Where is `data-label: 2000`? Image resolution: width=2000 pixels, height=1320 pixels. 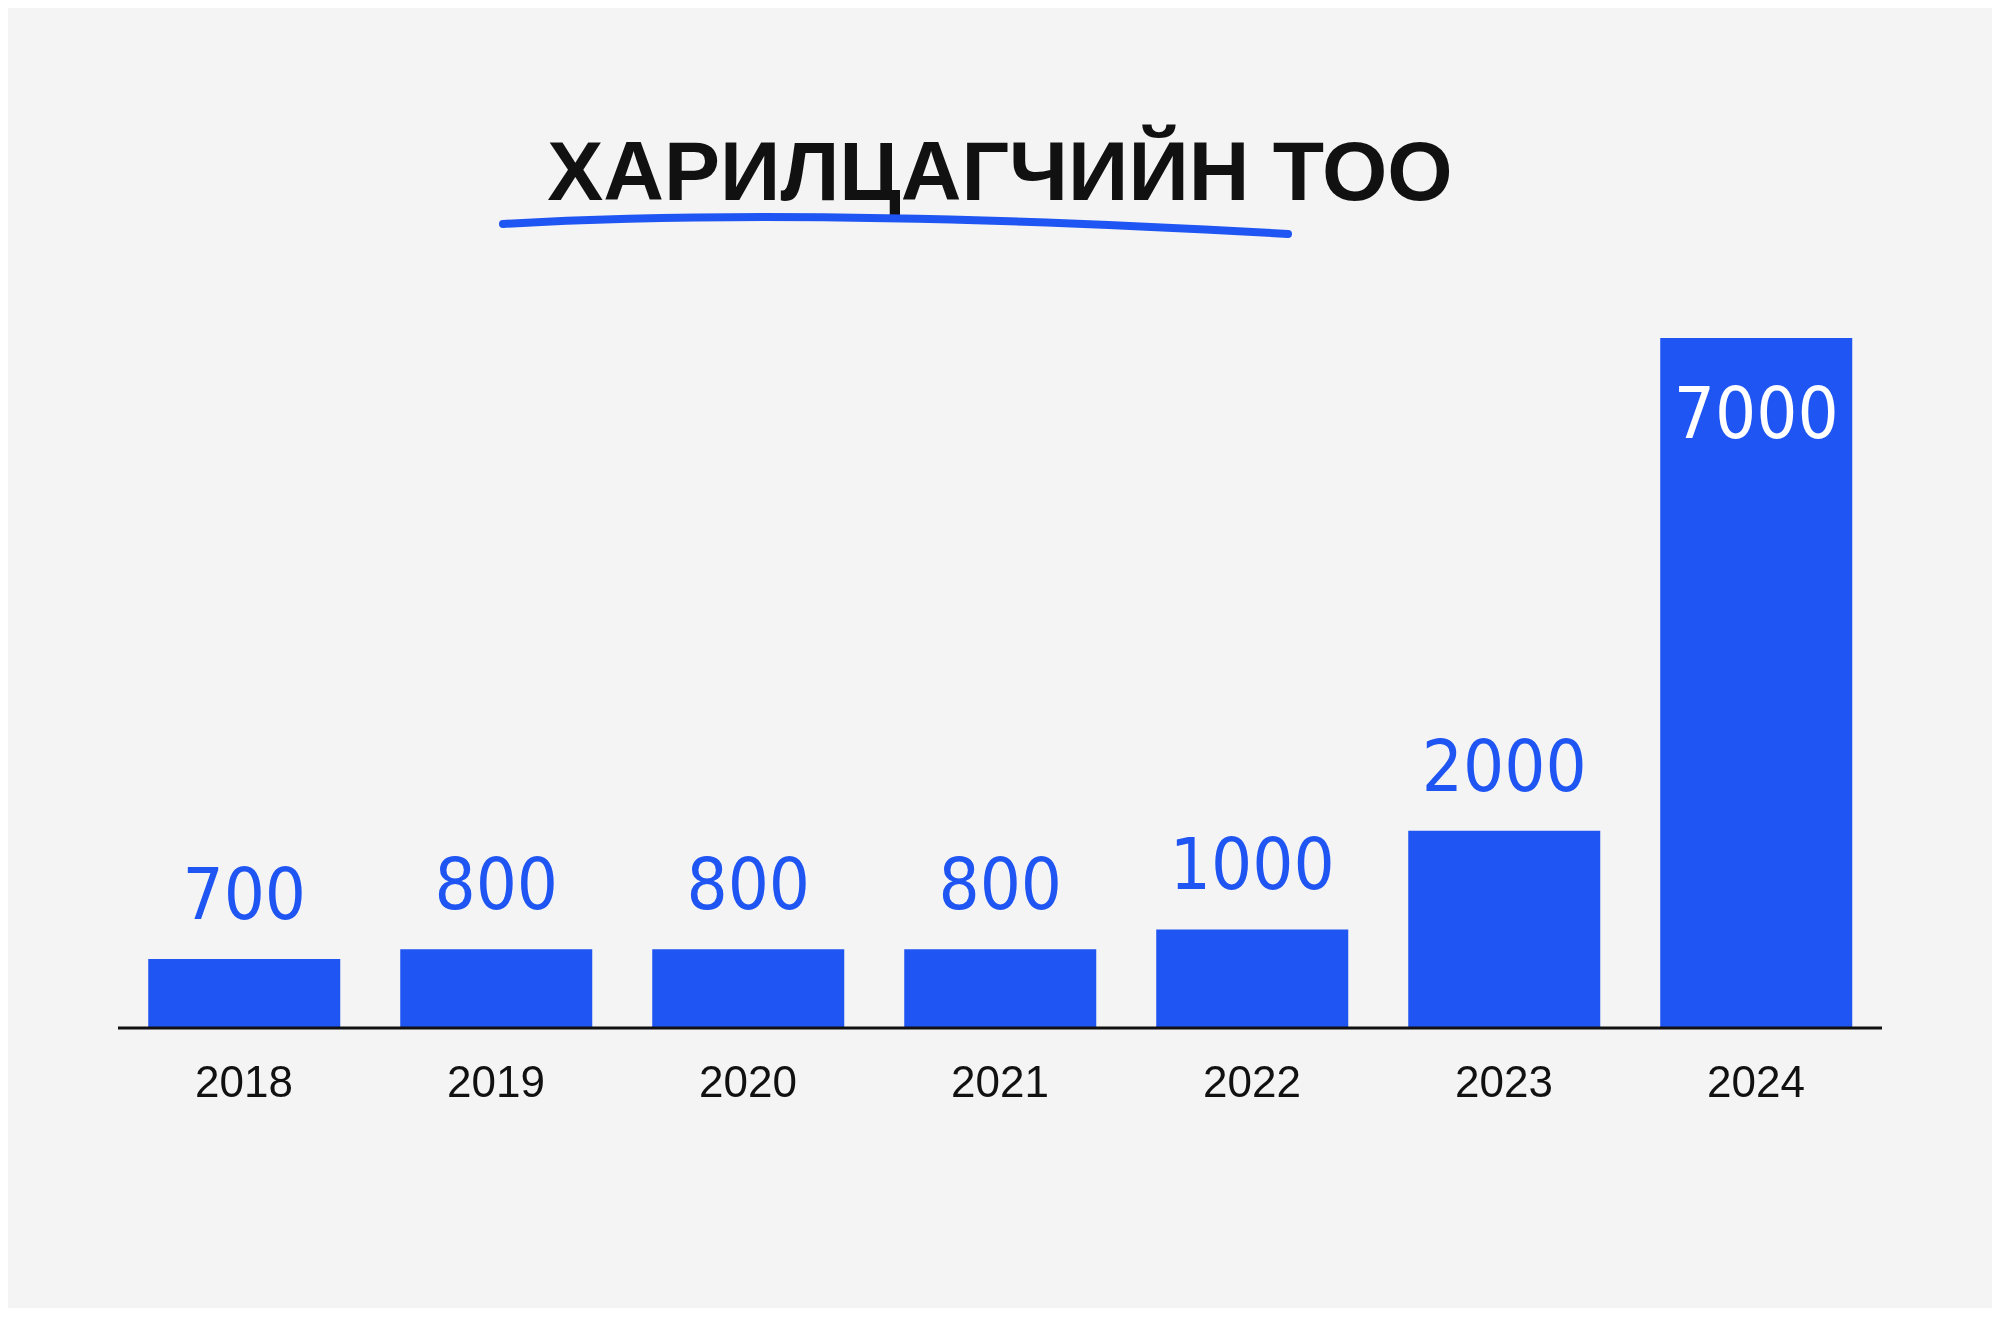
data-label: 2000 is located at coordinates (1504, 765).